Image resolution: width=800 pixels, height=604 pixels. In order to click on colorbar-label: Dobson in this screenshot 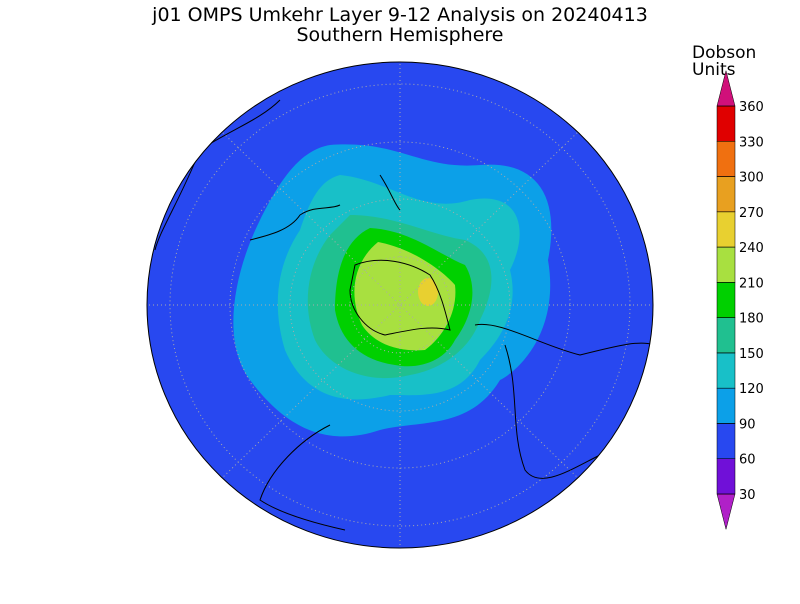, I will do `click(724, 53)`.